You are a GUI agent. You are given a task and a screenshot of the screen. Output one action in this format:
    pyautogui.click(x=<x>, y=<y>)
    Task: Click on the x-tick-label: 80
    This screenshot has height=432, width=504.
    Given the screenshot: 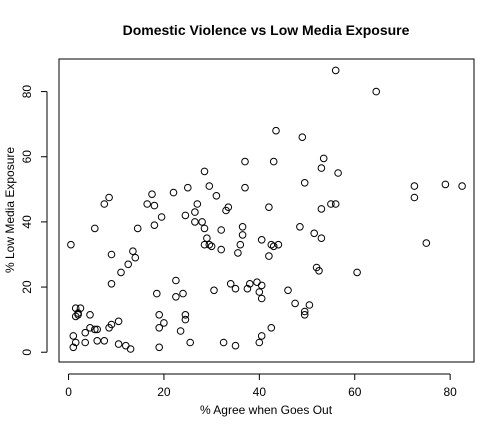 What is the action you would take?
    pyautogui.click(x=450, y=392)
    